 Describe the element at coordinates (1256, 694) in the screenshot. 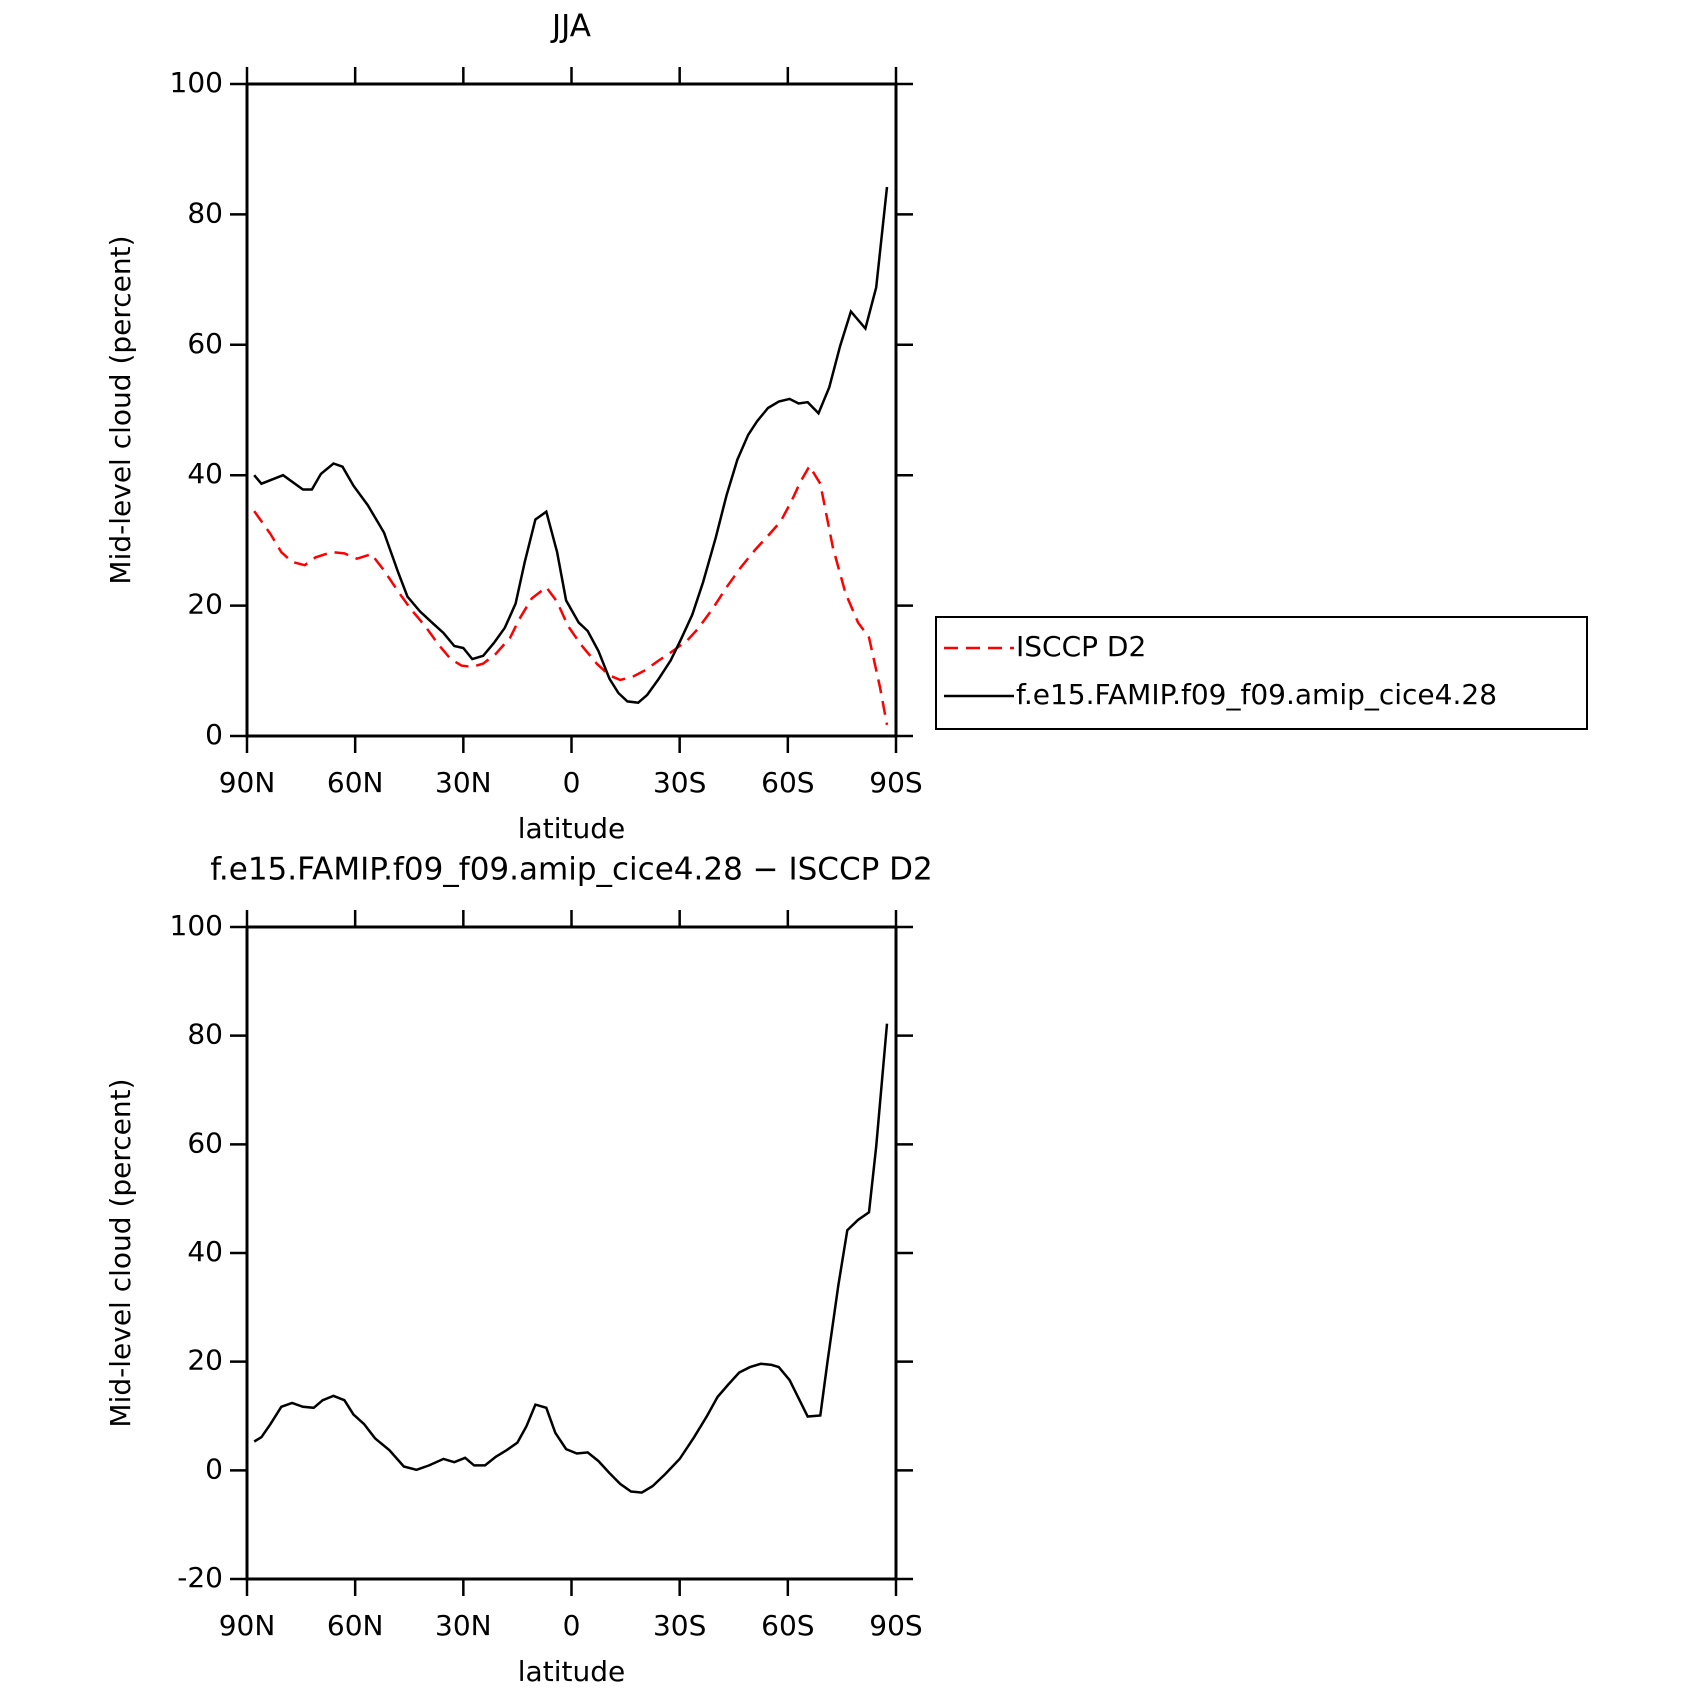

I see `legend-label: f.e15.FAMIP.f09_f09.amip_cice4.28` at that location.